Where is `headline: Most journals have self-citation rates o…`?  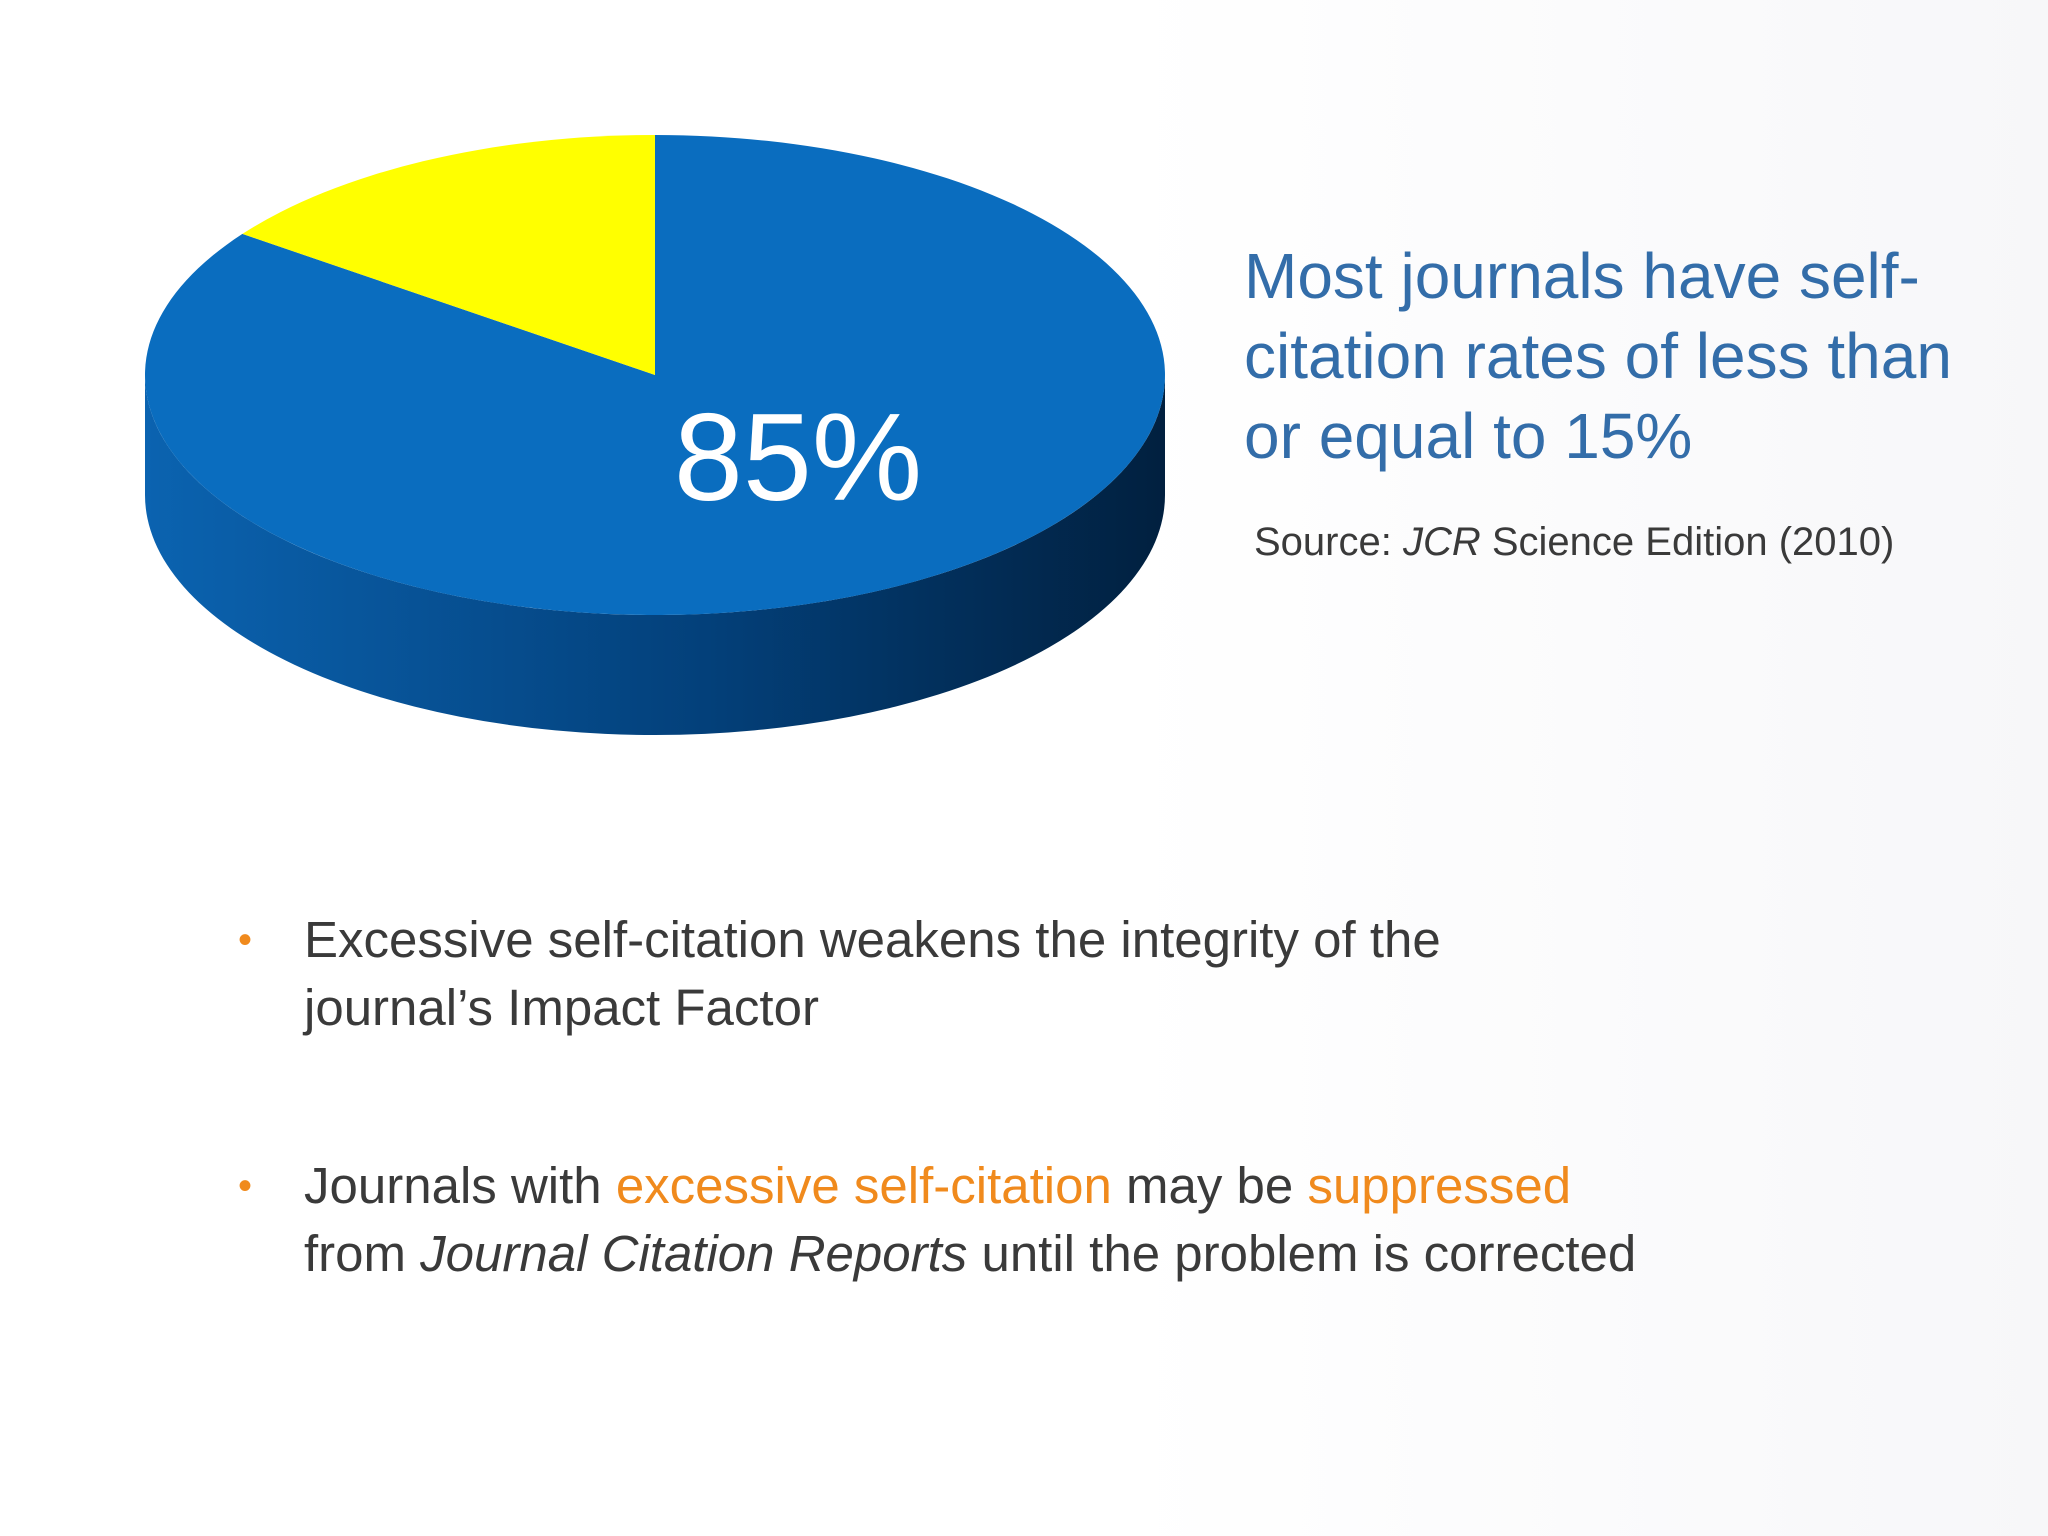
headline: Most journals have self-citation rates o… is located at coordinates (1598, 356).